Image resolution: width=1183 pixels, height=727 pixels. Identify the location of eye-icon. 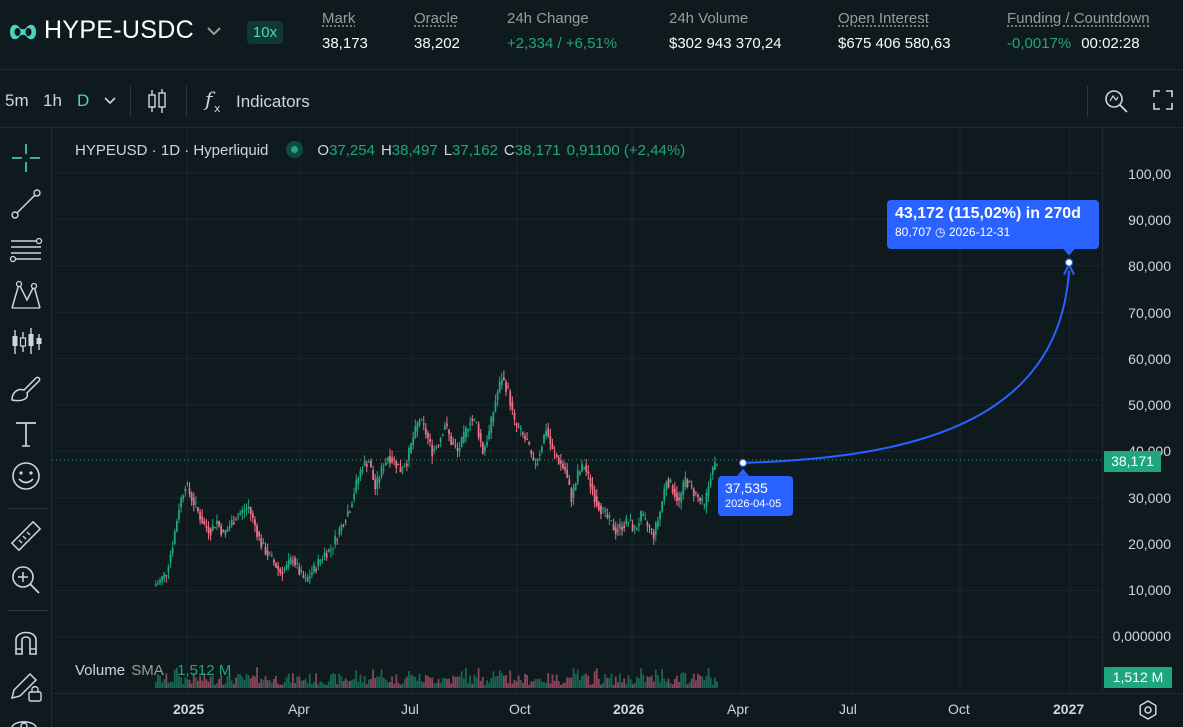
(24, 721).